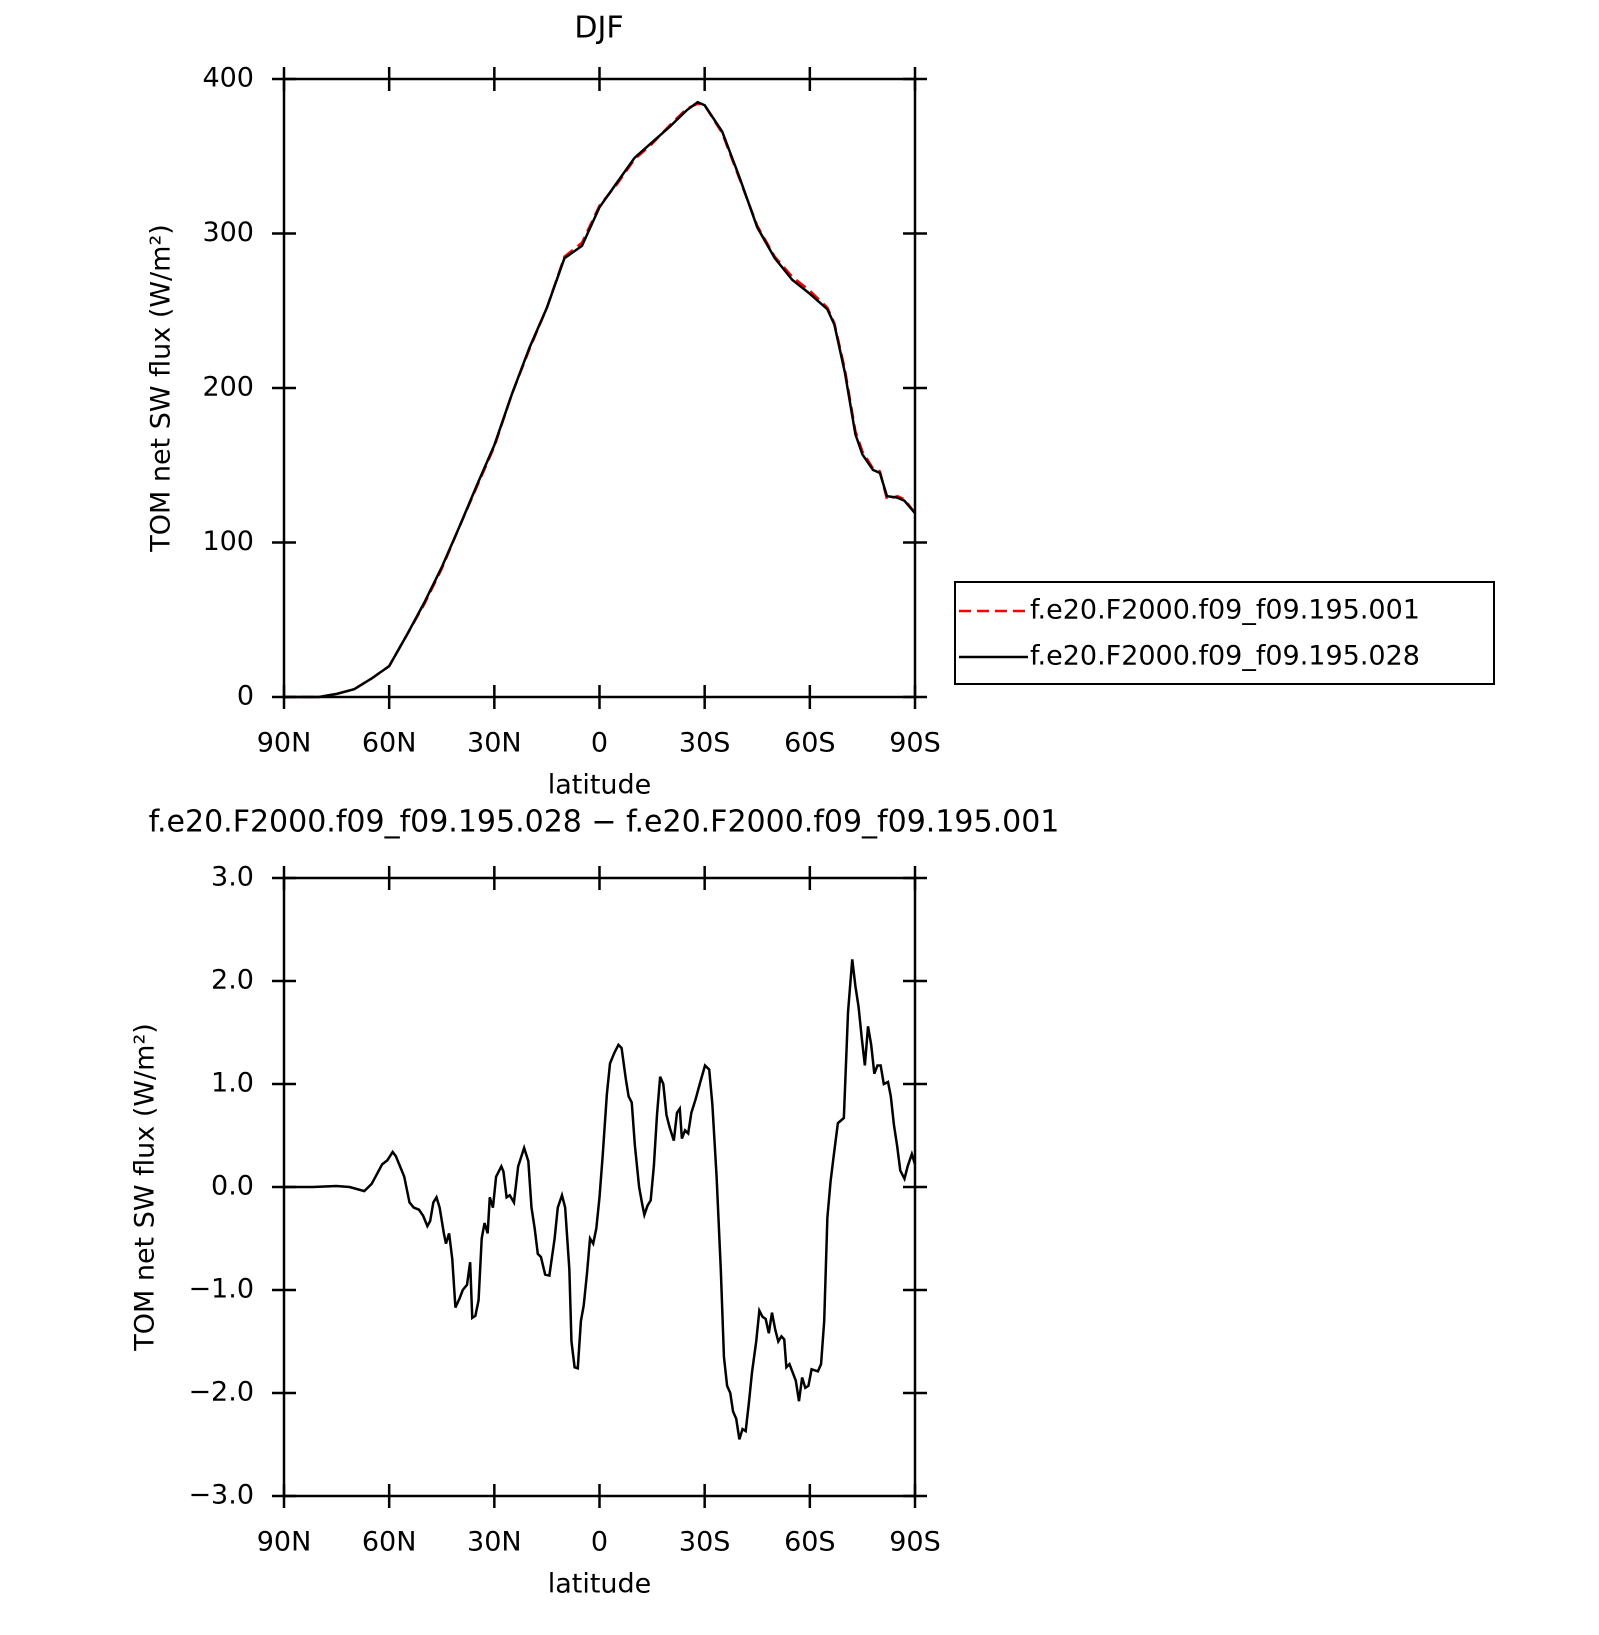  I want to click on y-tick-label: 100, so click(228, 541).